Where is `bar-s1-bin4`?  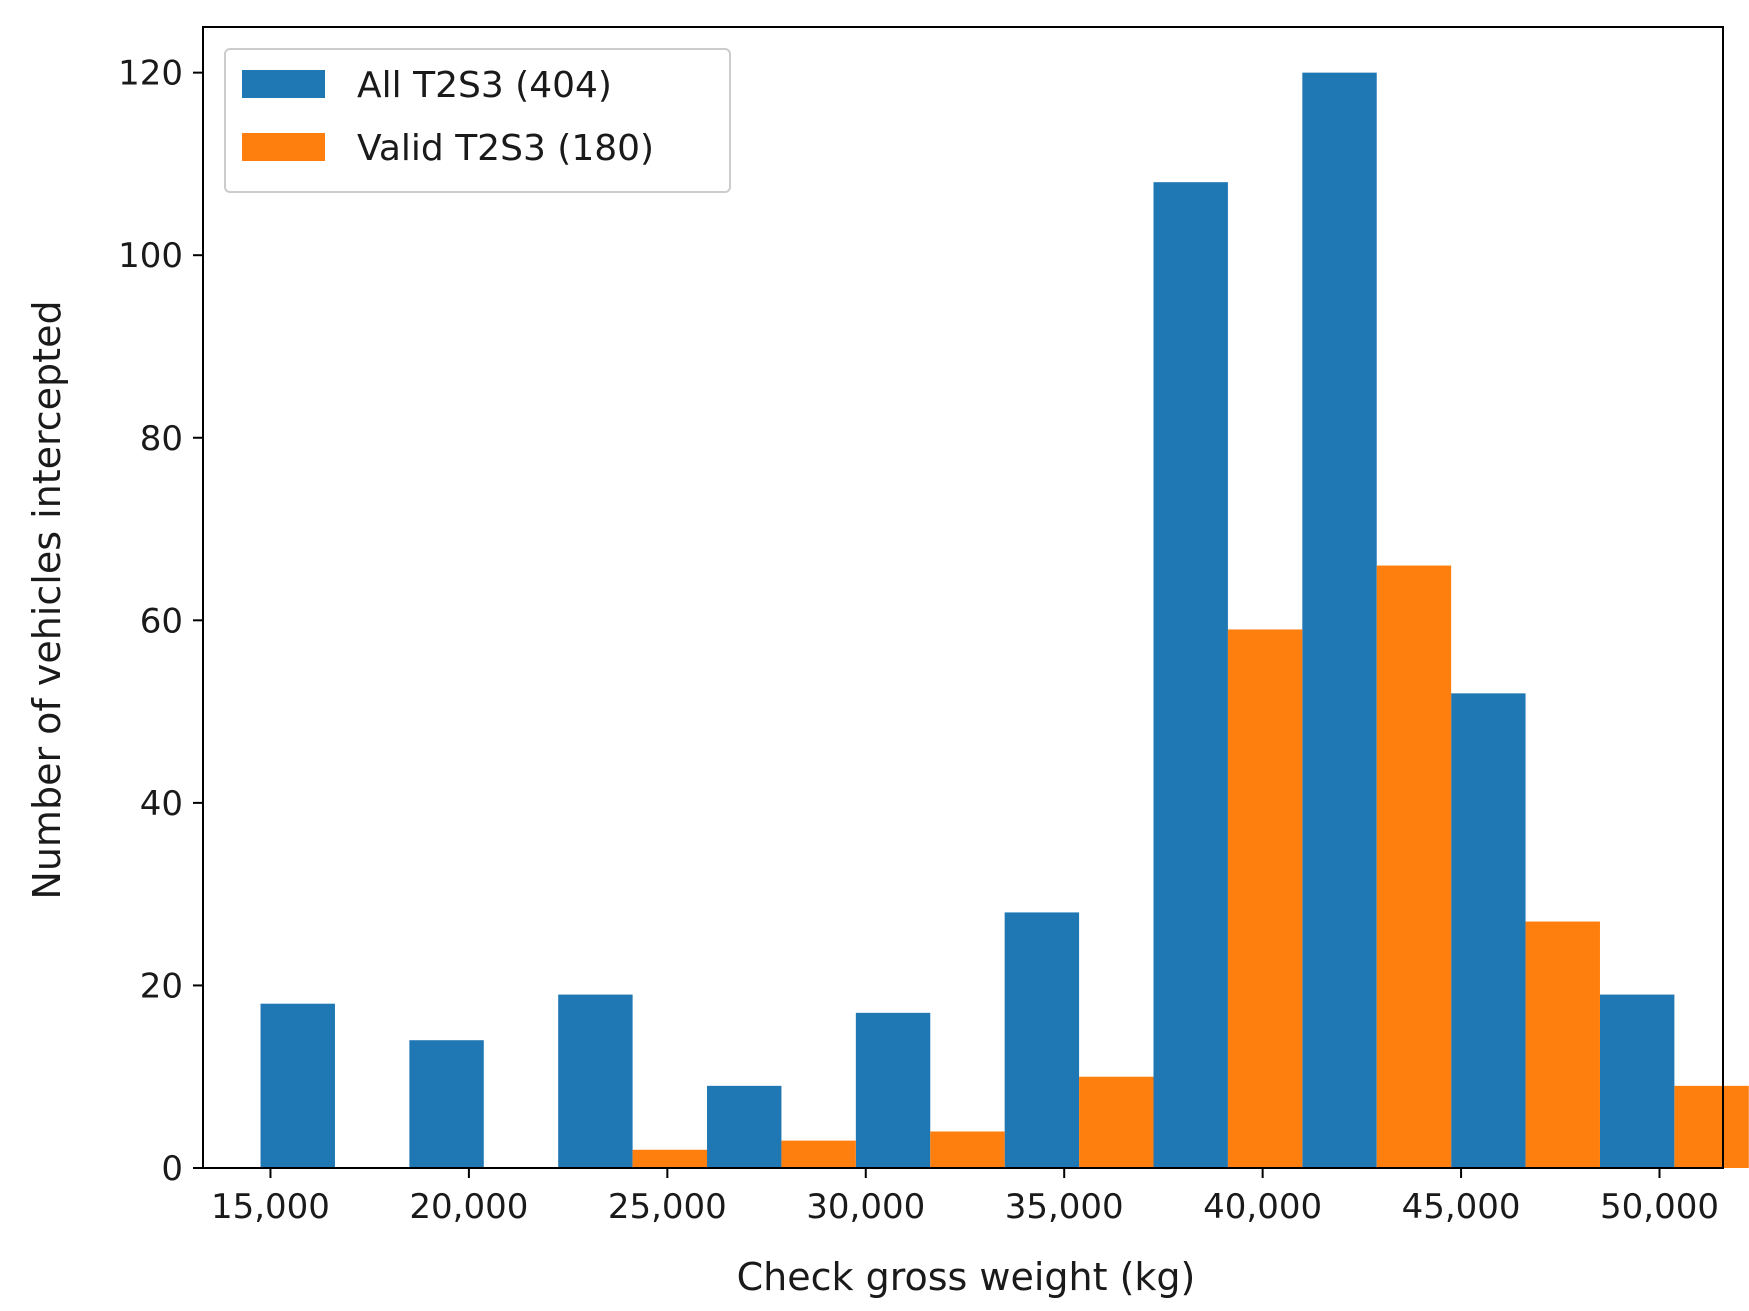 bar-s1-bin4 is located at coordinates (744, 1126).